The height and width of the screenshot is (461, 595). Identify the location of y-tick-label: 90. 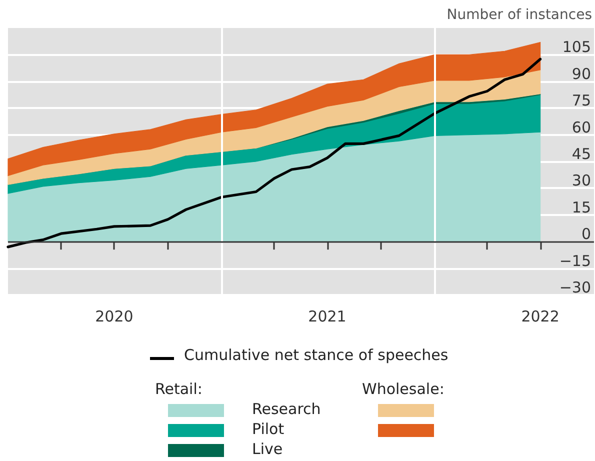
(581, 73).